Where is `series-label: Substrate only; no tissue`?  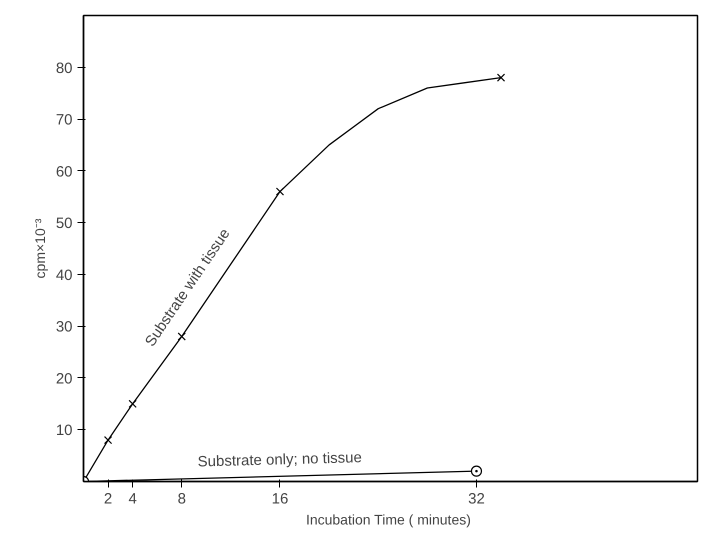
series-label: Substrate only; no tissue is located at coordinates (279, 459).